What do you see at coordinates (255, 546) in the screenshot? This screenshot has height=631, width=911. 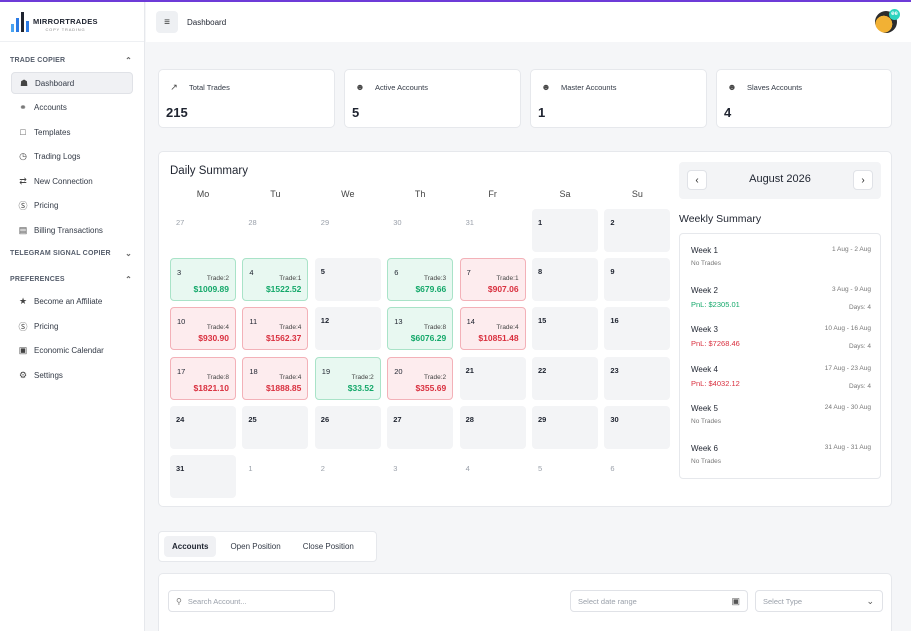 I see `tab-open-position: Open Position` at bounding box center [255, 546].